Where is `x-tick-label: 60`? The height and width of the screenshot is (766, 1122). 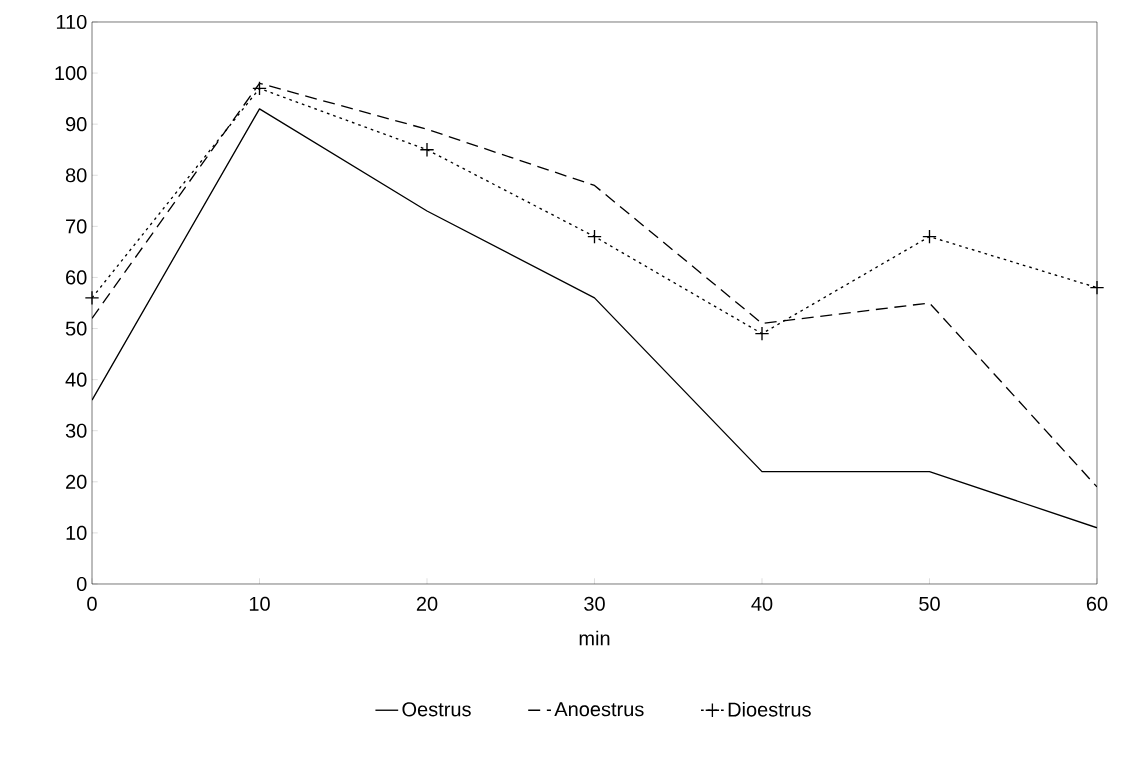
x-tick-label: 60 is located at coordinates (1097, 603).